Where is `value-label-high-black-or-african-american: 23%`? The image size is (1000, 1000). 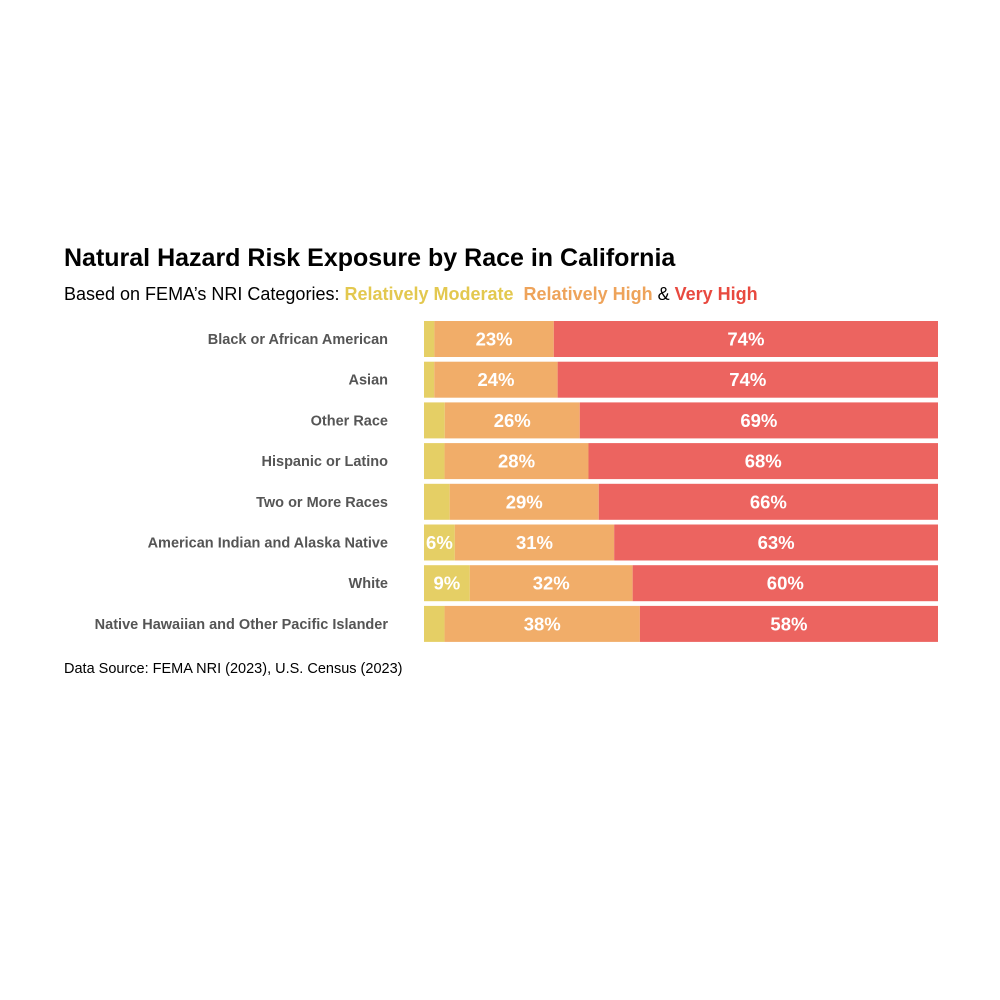 value-label-high-black-or-african-american: 23% is located at coordinates (494, 339).